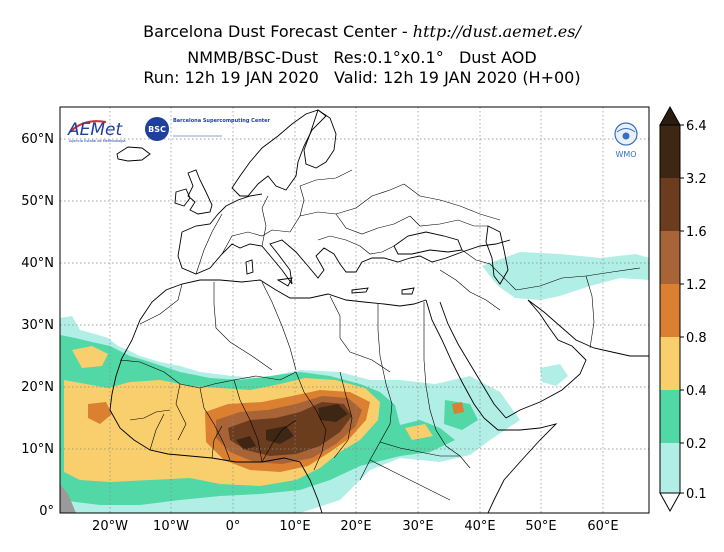  What do you see at coordinates (320, 139) in the screenshot?
I see `finland-outline` at bounding box center [320, 139].